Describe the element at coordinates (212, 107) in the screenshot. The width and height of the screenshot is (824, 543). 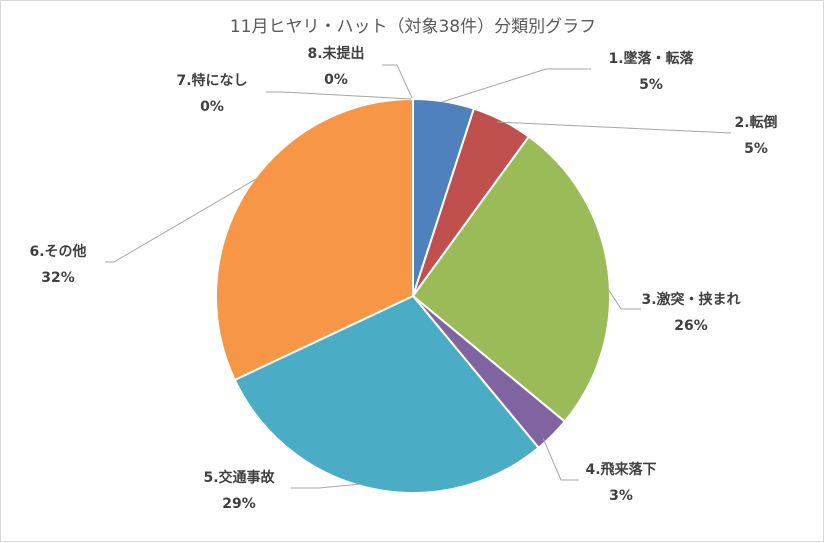
I see `percent-label-7: 0%` at that location.